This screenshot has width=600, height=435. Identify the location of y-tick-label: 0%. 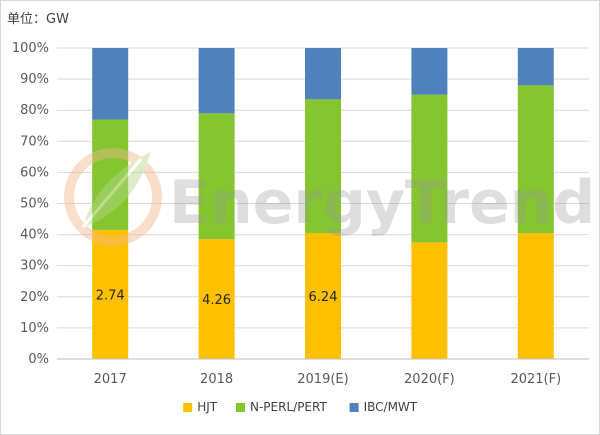
(38, 359).